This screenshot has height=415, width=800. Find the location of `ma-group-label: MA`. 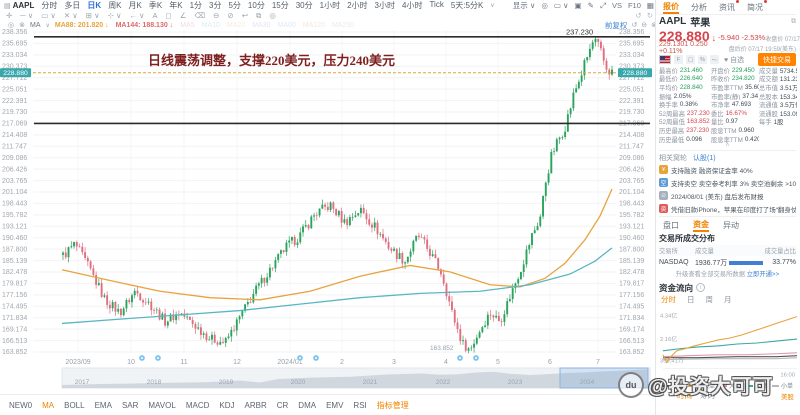

ma-group-label: MA is located at coordinates (35, 25).